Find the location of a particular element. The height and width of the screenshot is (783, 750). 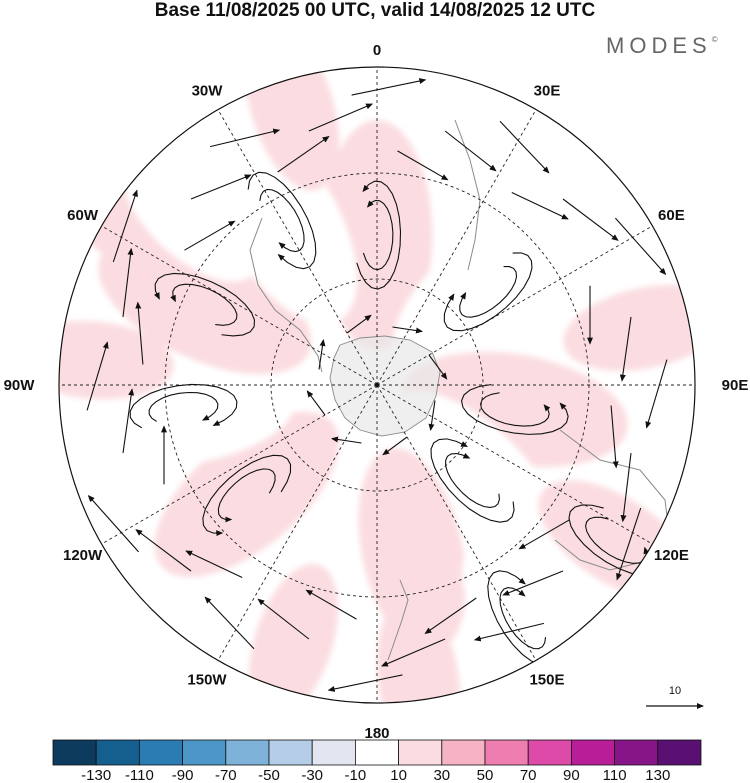

brand-mark: © is located at coordinates (714, 39).